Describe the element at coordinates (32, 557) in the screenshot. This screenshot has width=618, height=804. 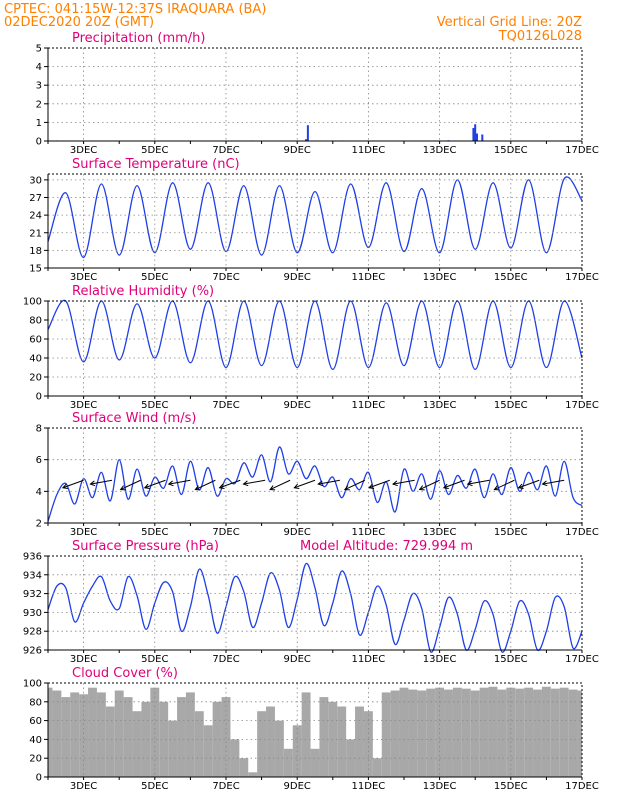
I see `pressure-ytick-label: 936` at that location.